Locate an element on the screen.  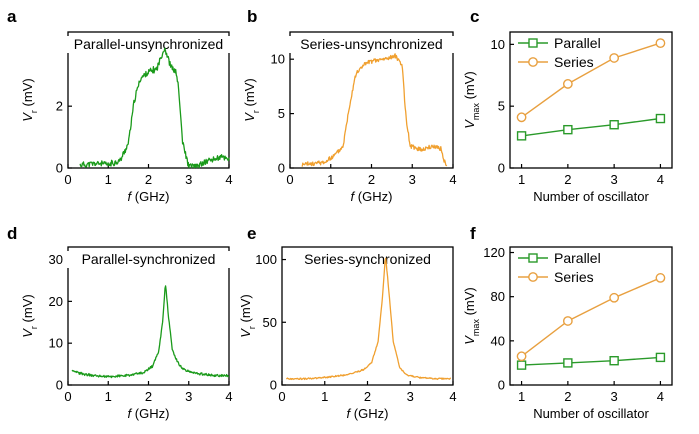
panel-letter: e is located at coordinates (251, 233).